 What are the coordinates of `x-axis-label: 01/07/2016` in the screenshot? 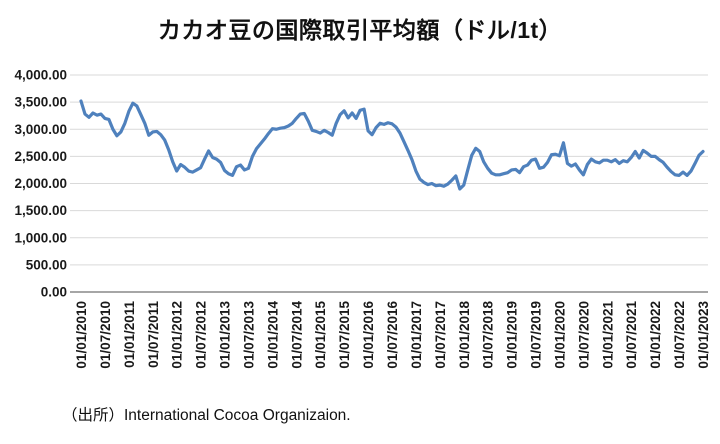 It's located at (392, 335).